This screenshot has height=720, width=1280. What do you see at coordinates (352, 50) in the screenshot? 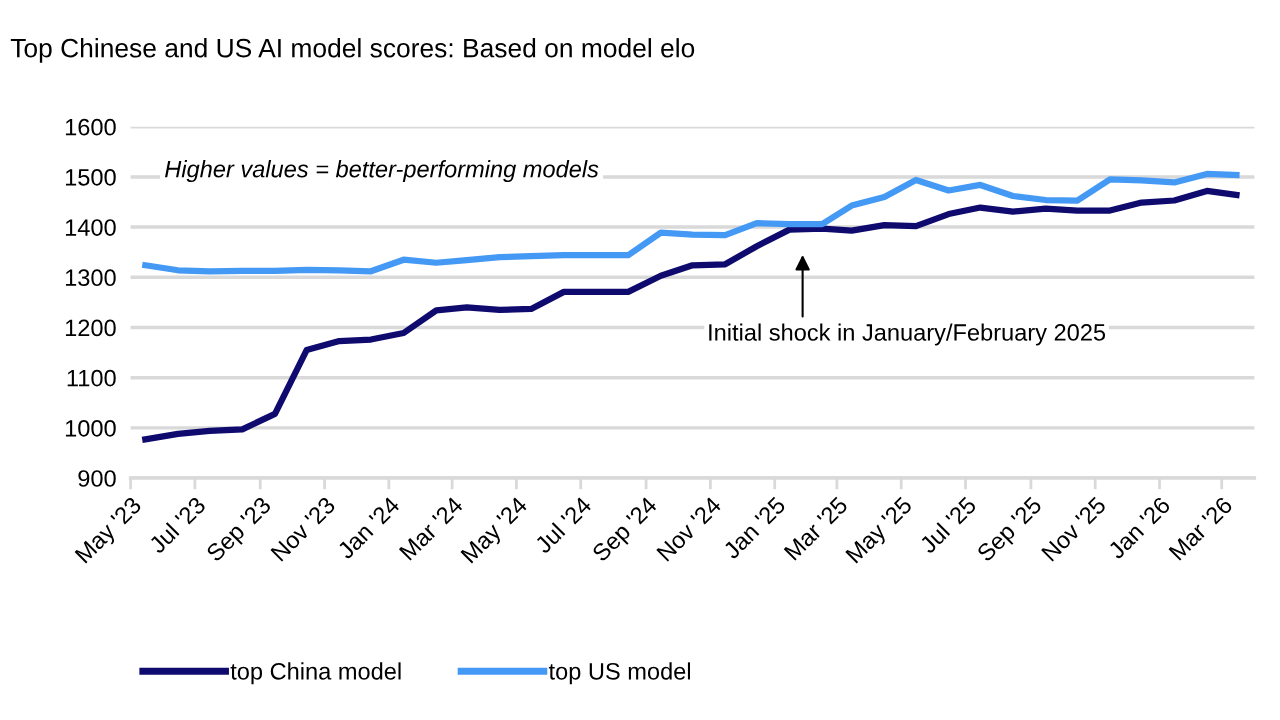
I see `chart-title: Top Chinese and US AI model scores: Based on model elo` at bounding box center [352, 50].